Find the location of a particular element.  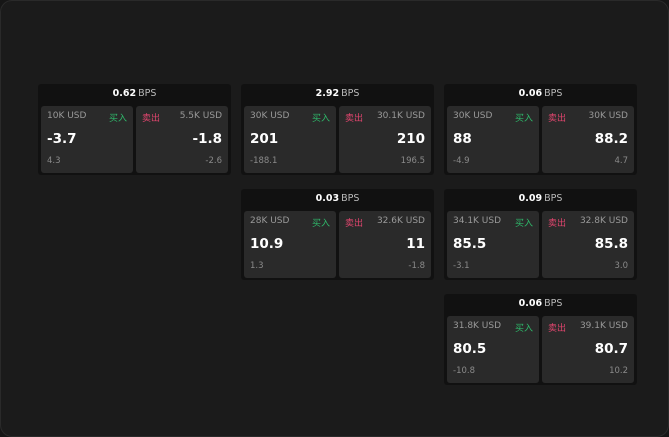

sell-price: -1.8 is located at coordinates (207, 139).